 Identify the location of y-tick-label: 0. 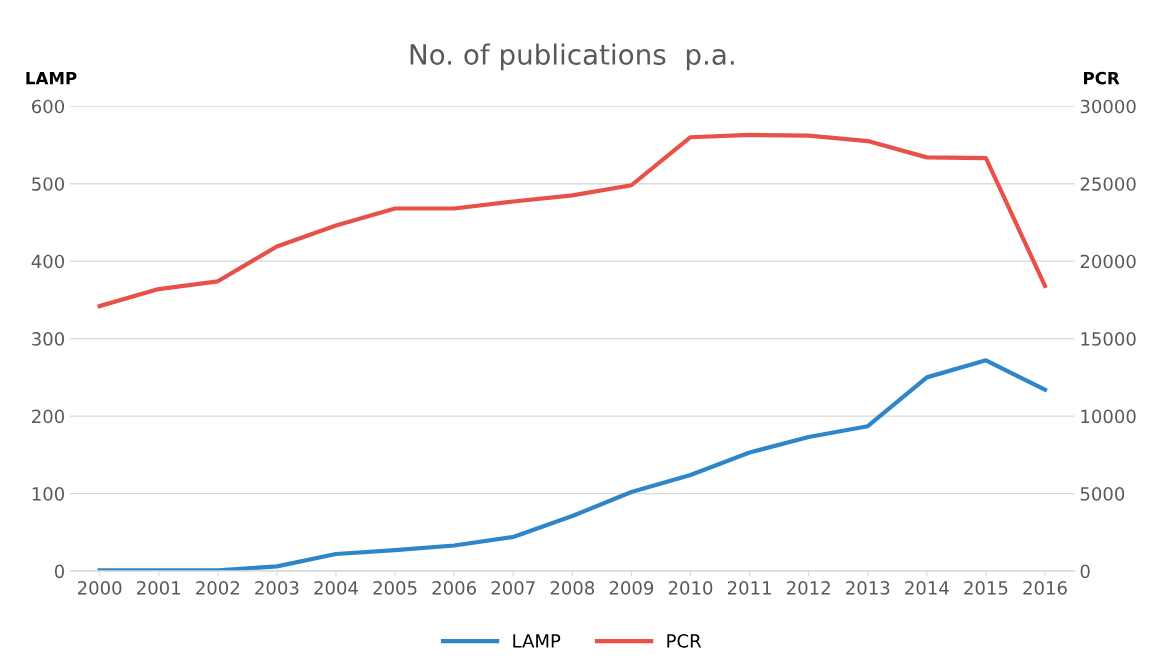
(59, 571).